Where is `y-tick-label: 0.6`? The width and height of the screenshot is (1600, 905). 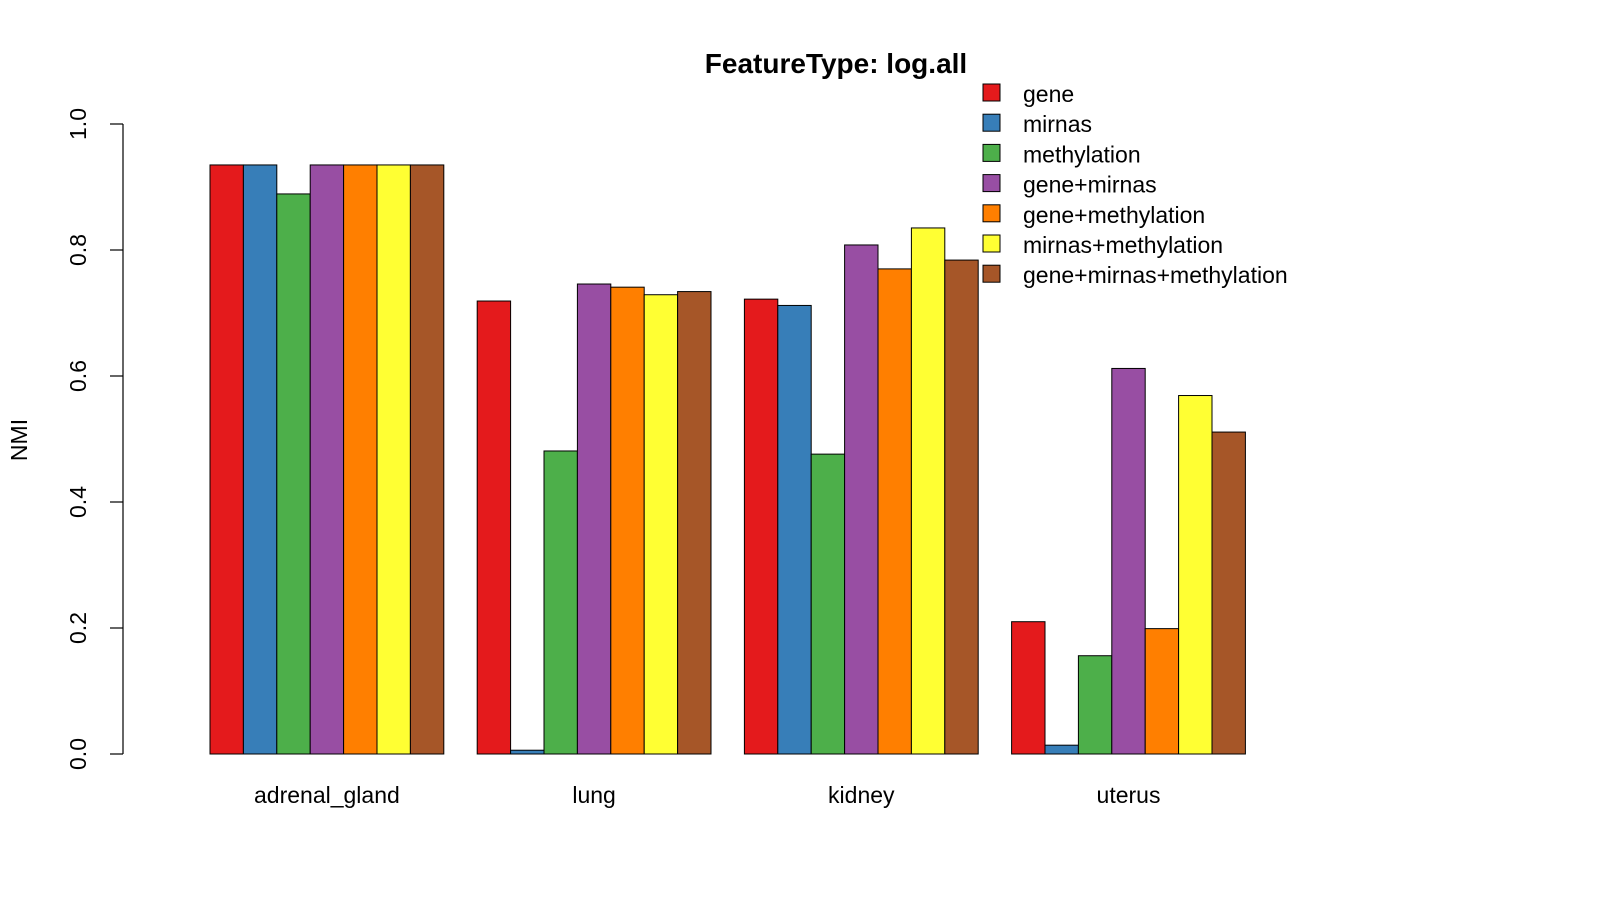
y-tick-label: 0.6 is located at coordinates (78, 376).